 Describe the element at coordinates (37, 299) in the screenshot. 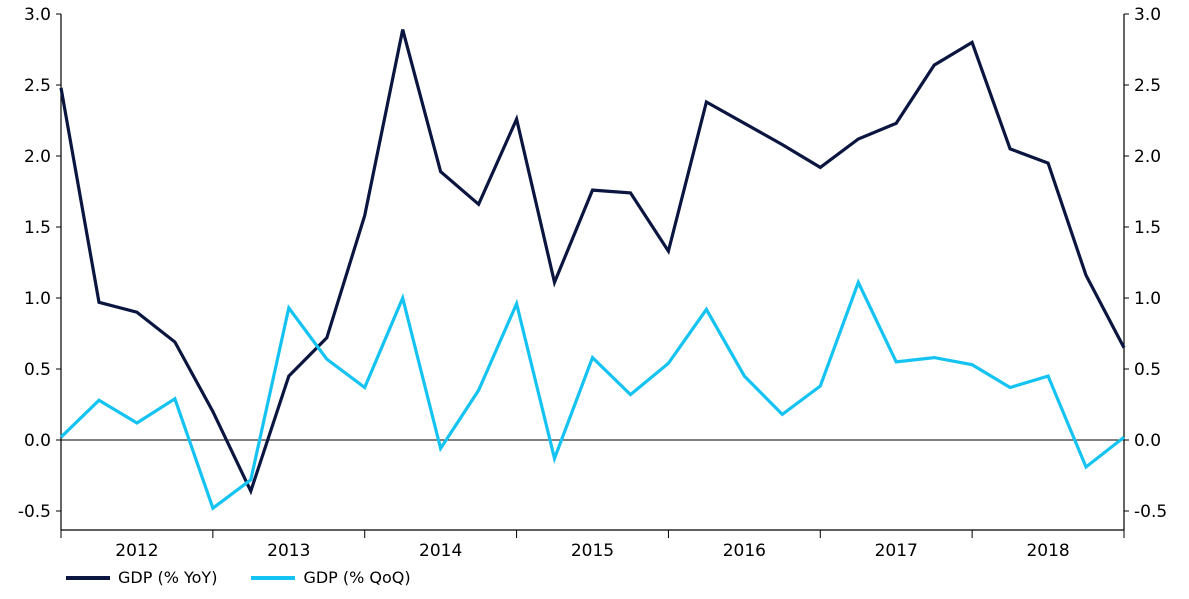

I see `y-tick-label-left: 1.0` at that location.